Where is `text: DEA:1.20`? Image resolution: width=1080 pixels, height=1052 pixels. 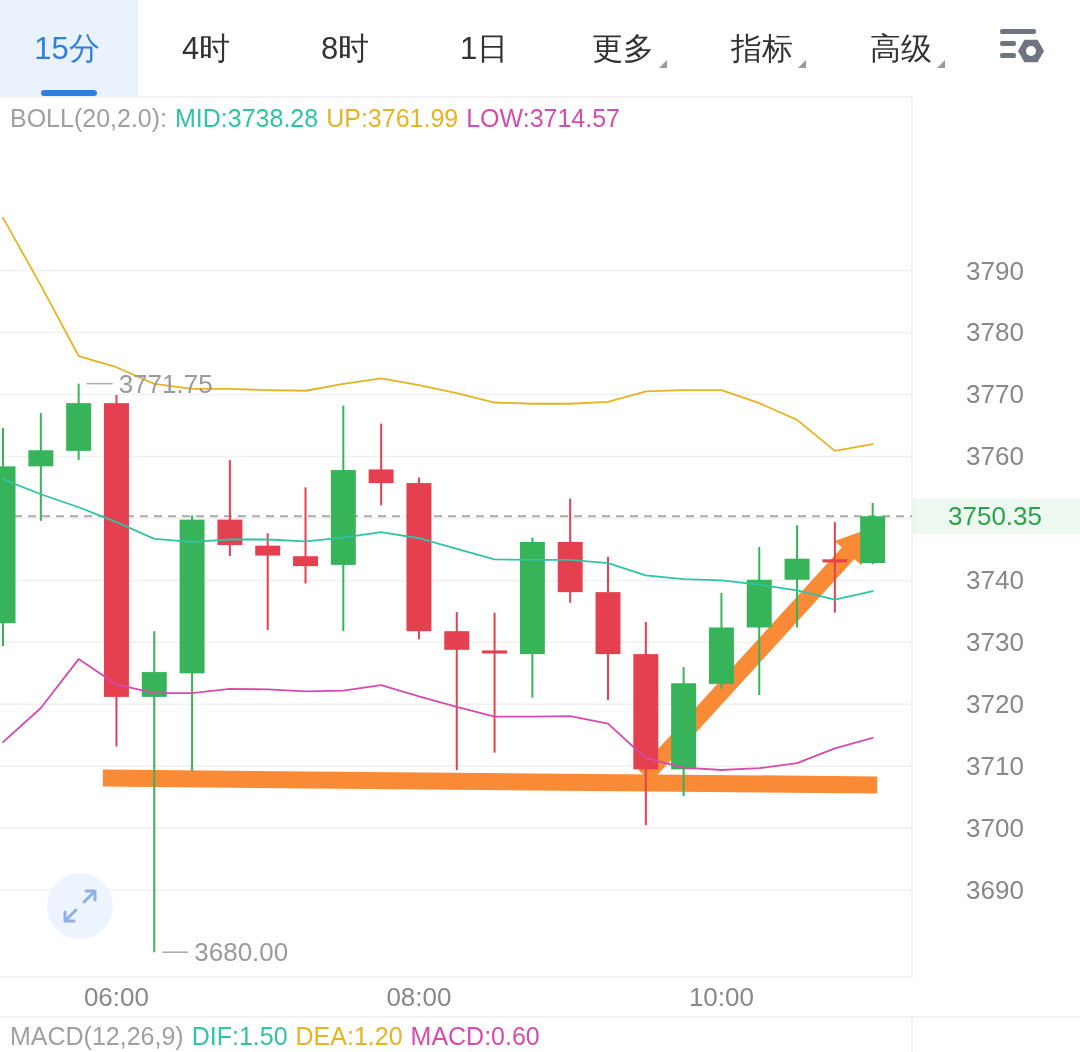 text: DEA:1.20 is located at coordinates (349, 1036).